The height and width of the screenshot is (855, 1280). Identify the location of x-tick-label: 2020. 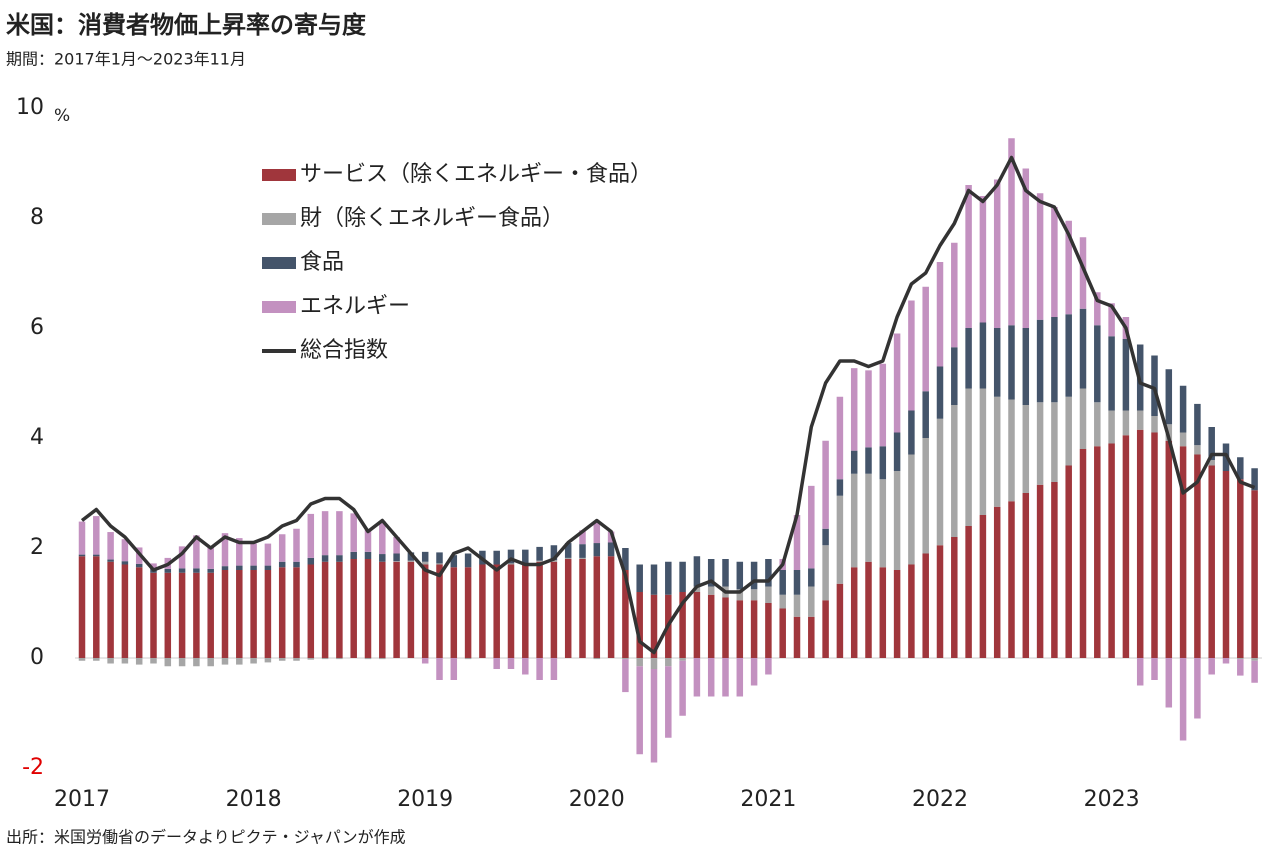
(597, 799).